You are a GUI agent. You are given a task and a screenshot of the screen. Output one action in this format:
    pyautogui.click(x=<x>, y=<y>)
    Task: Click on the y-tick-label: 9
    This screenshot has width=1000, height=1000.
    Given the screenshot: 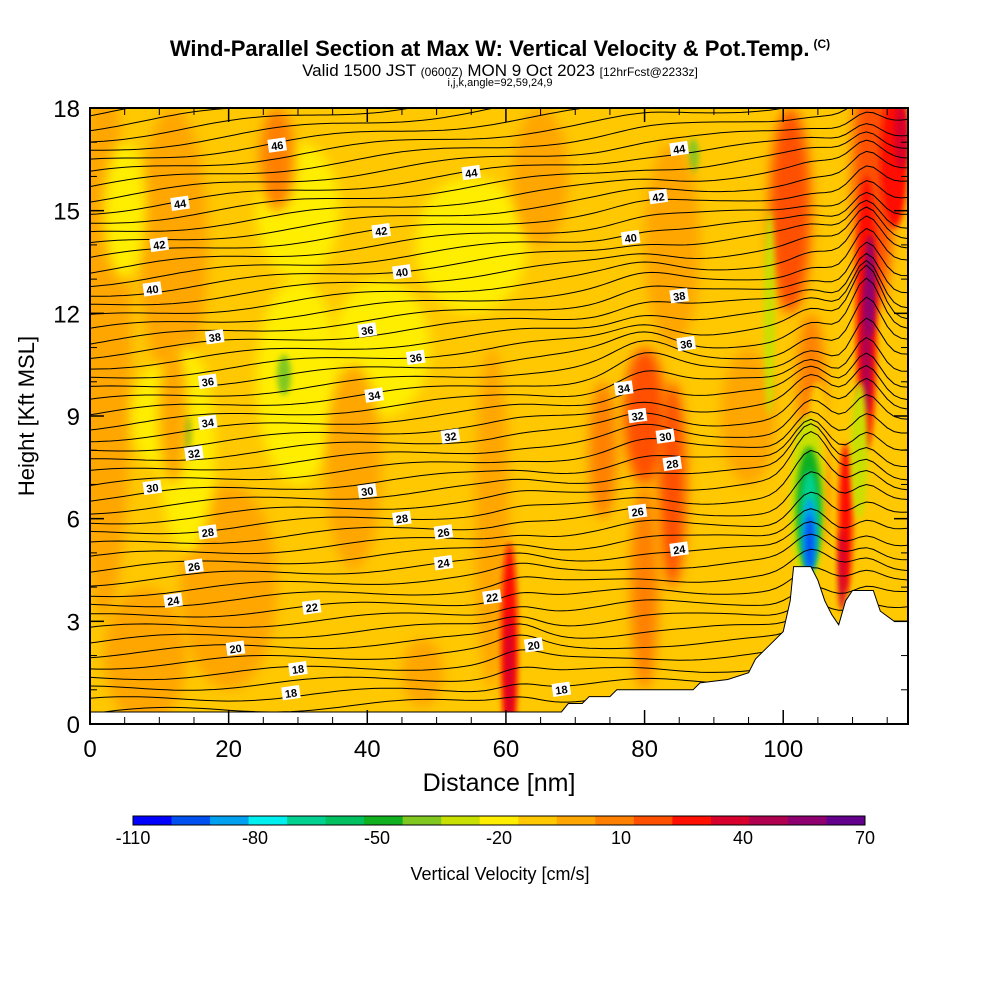 What is the action you would take?
    pyautogui.click(x=73, y=417)
    